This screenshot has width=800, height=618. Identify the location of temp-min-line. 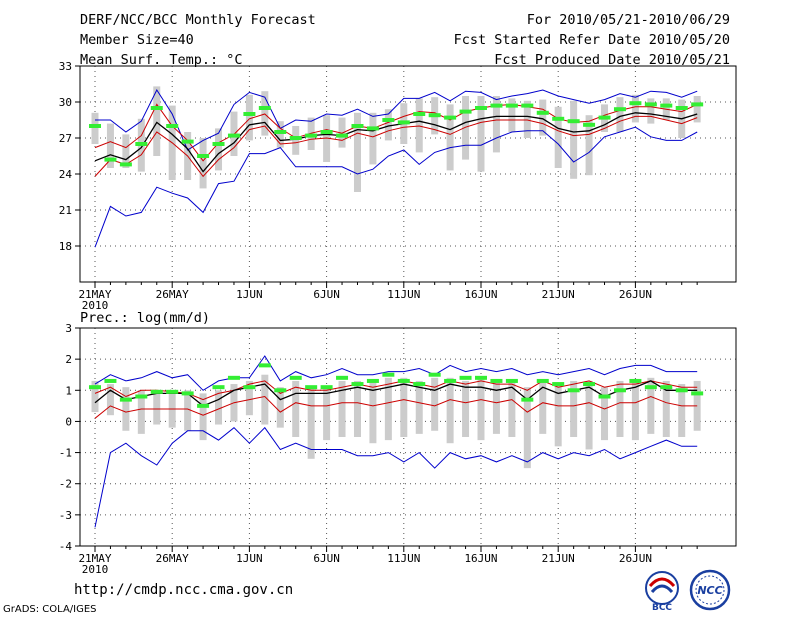
(396, 187).